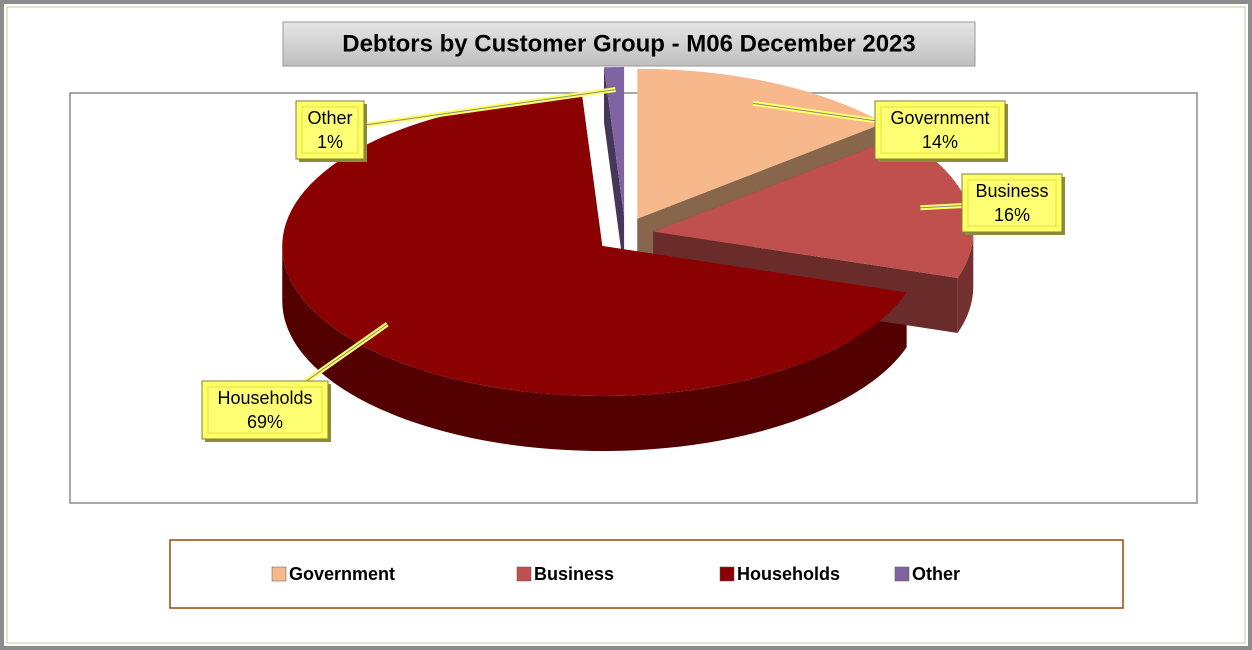 Image resolution: width=1252 pixels, height=650 pixels. What do you see at coordinates (265, 422) in the screenshot?
I see `data-label-value: 69%` at bounding box center [265, 422].